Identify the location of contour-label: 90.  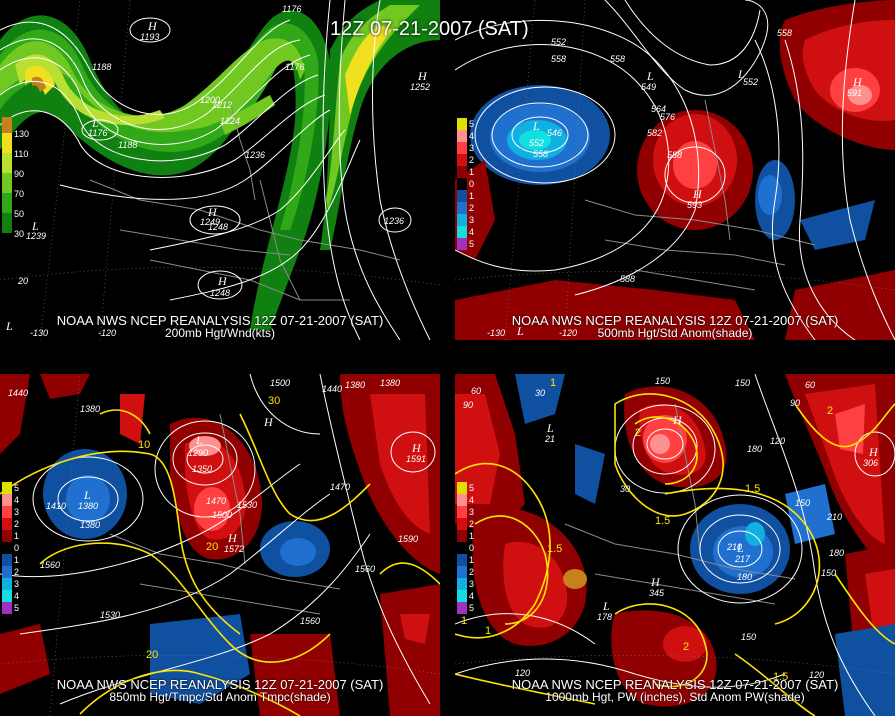
(795, 403).